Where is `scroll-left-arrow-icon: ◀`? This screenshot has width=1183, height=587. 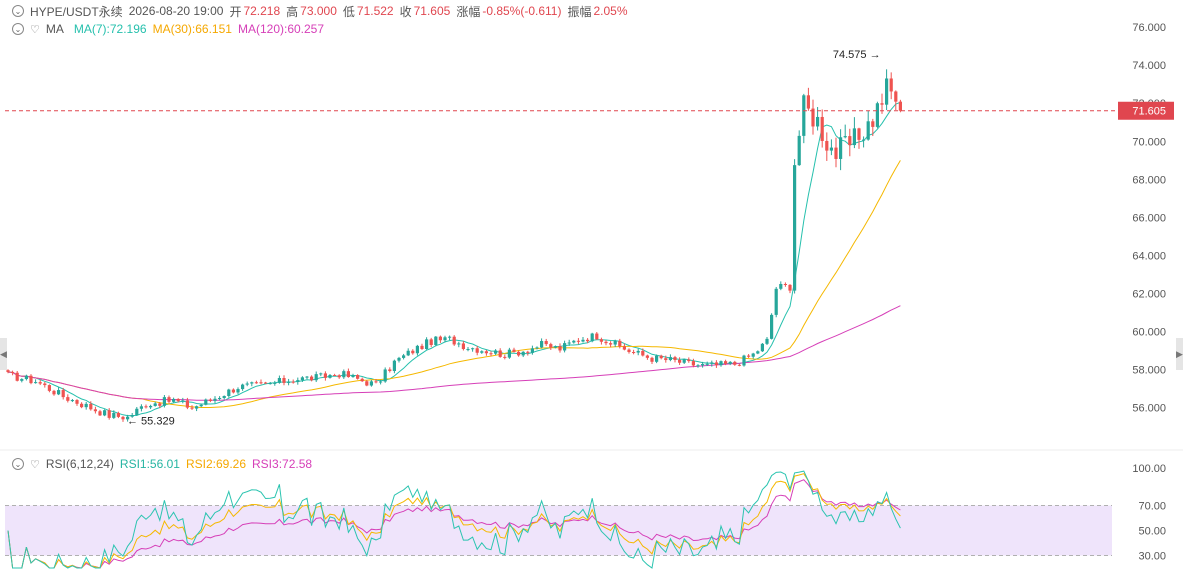 scroll-left-arrow-icon: ◀ is located at coordinates (3, 354).